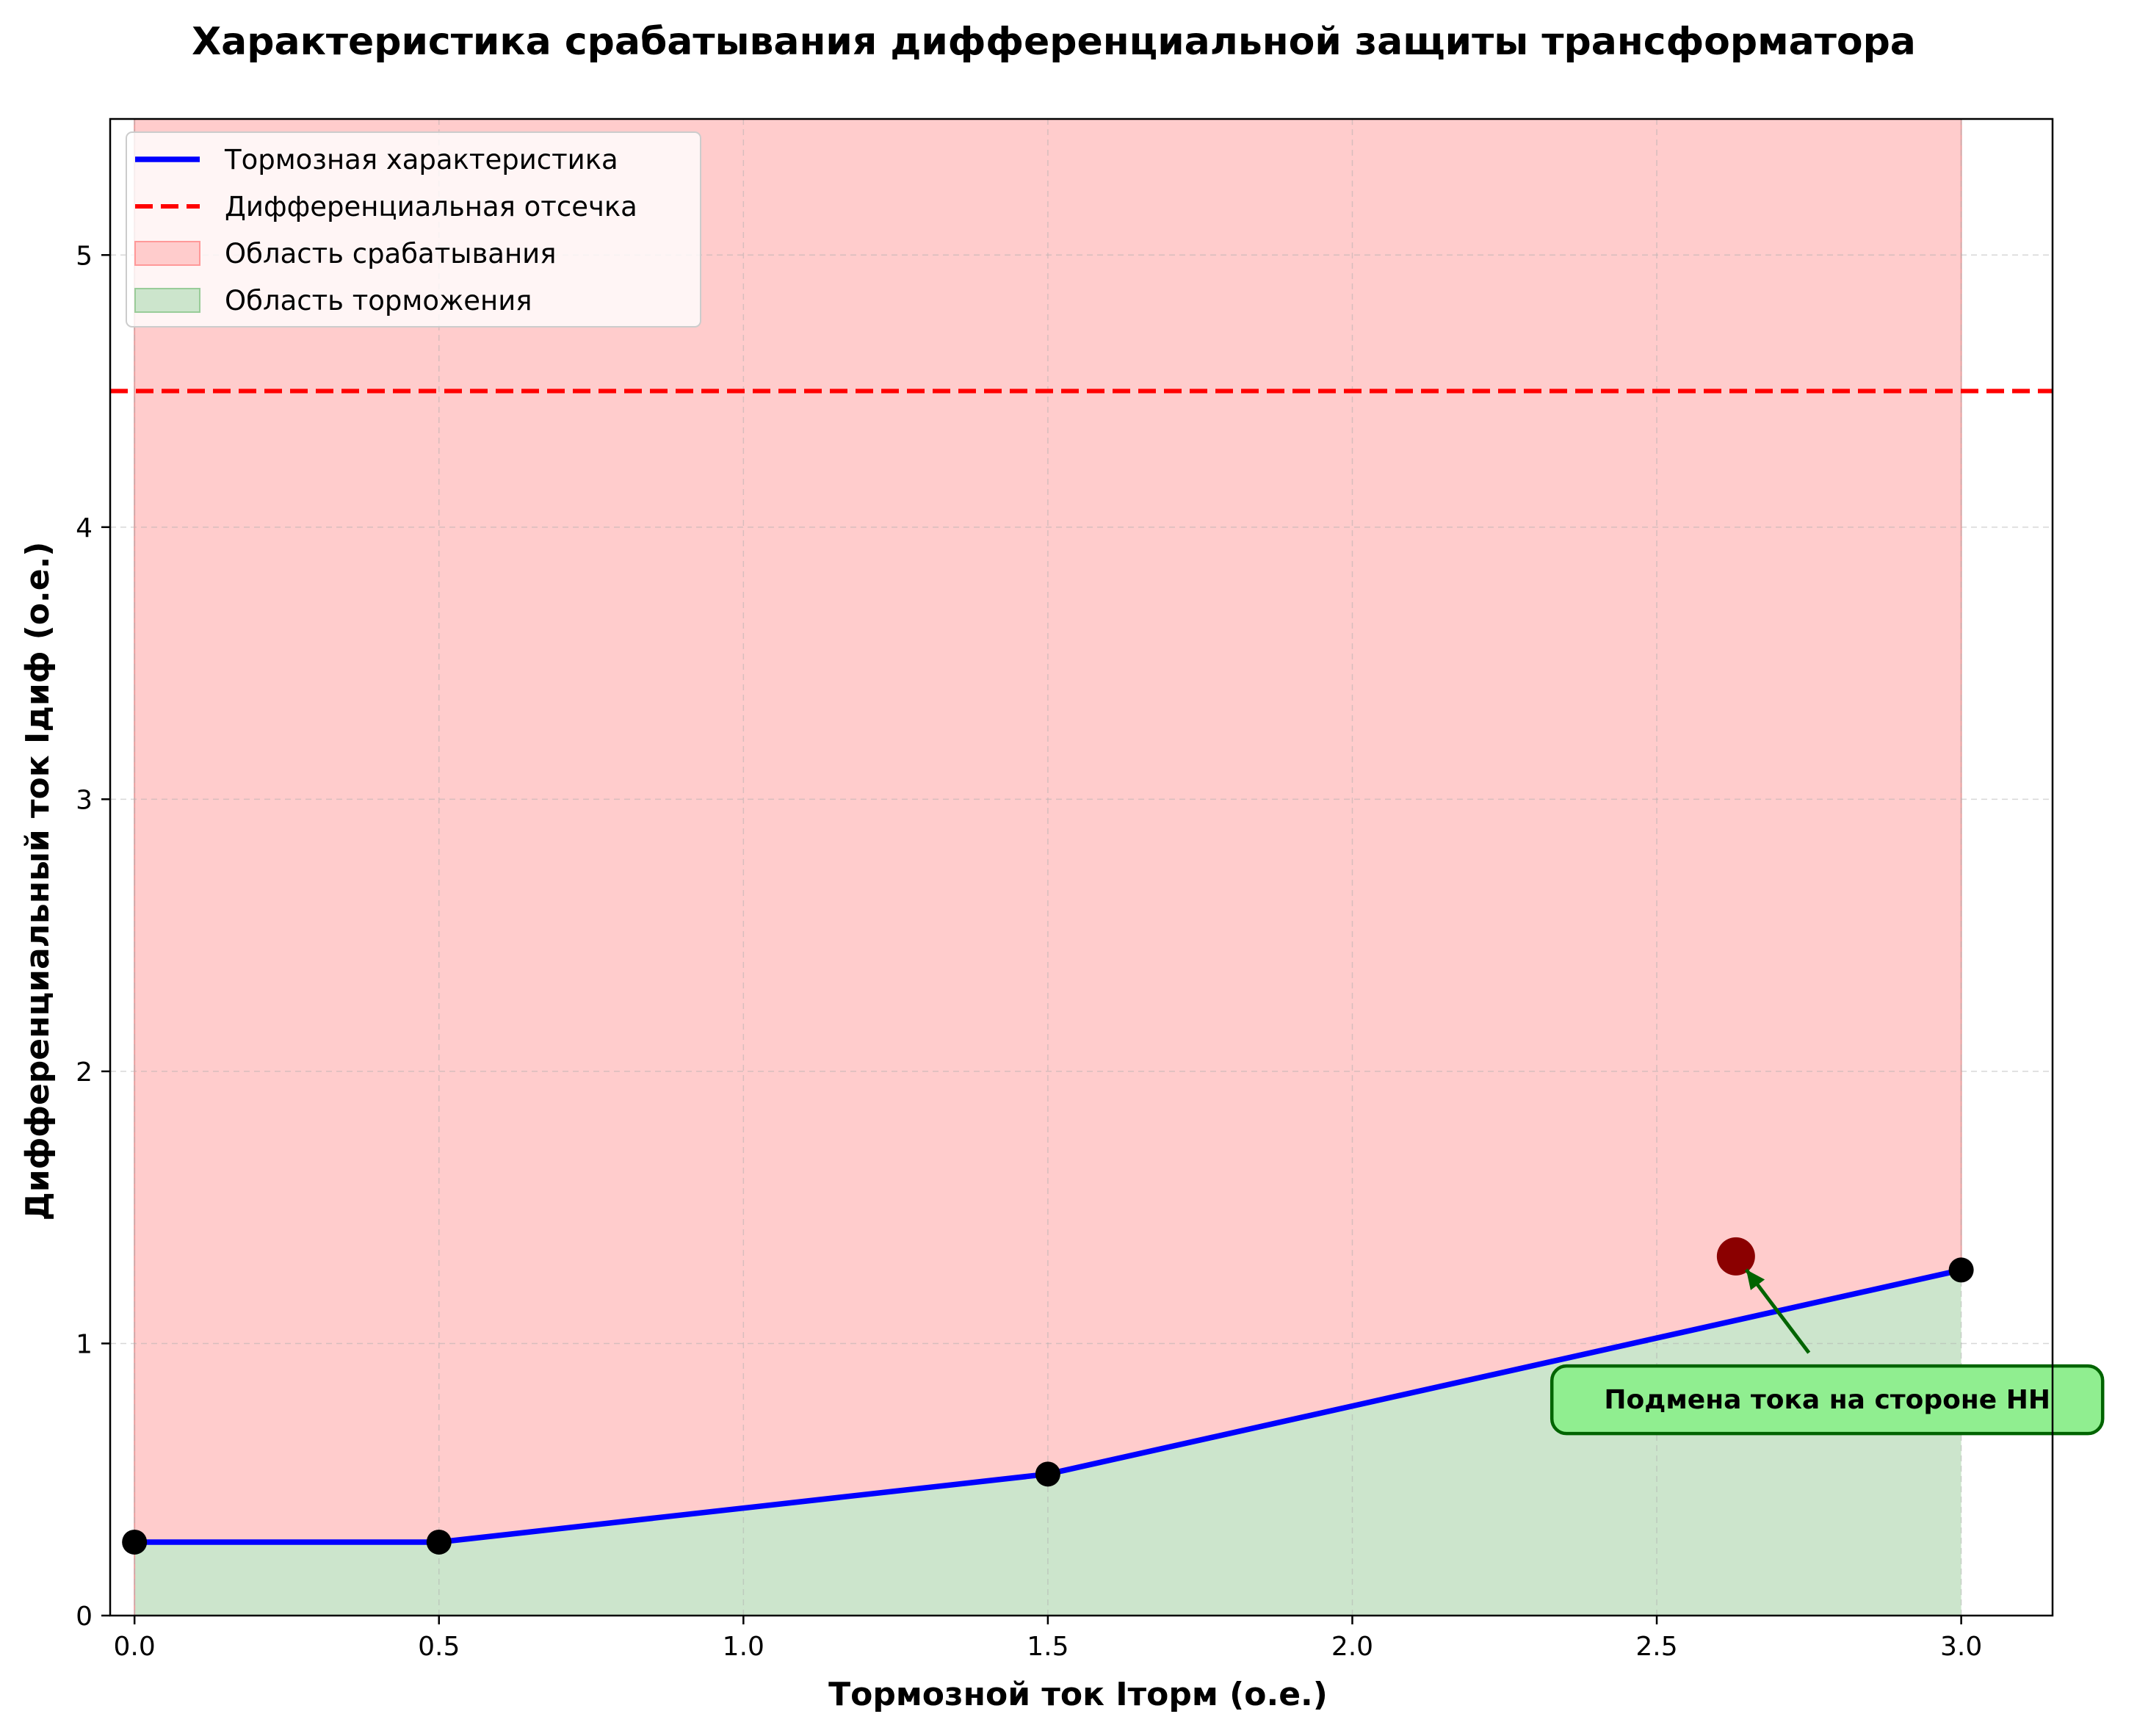  I want to click on y-tick-label: 2, so click(84, 1072).